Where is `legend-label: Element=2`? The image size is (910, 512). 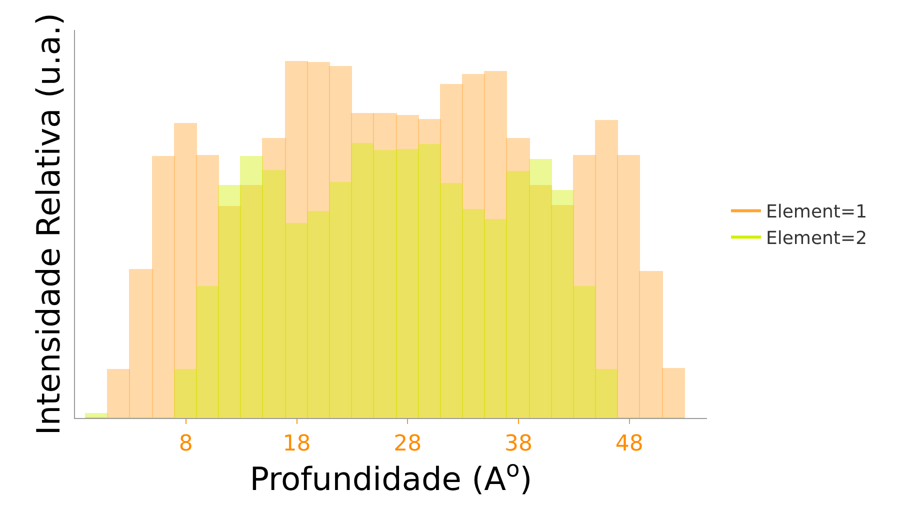
legend-label: Element=2 is located at coordinates (817, 239).